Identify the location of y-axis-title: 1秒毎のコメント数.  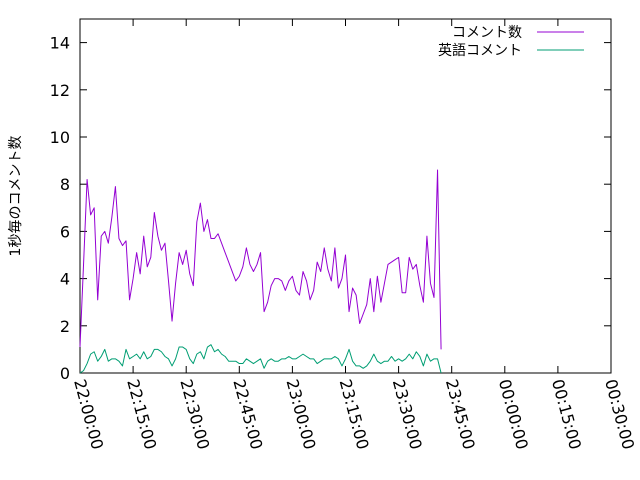
(16, 196).